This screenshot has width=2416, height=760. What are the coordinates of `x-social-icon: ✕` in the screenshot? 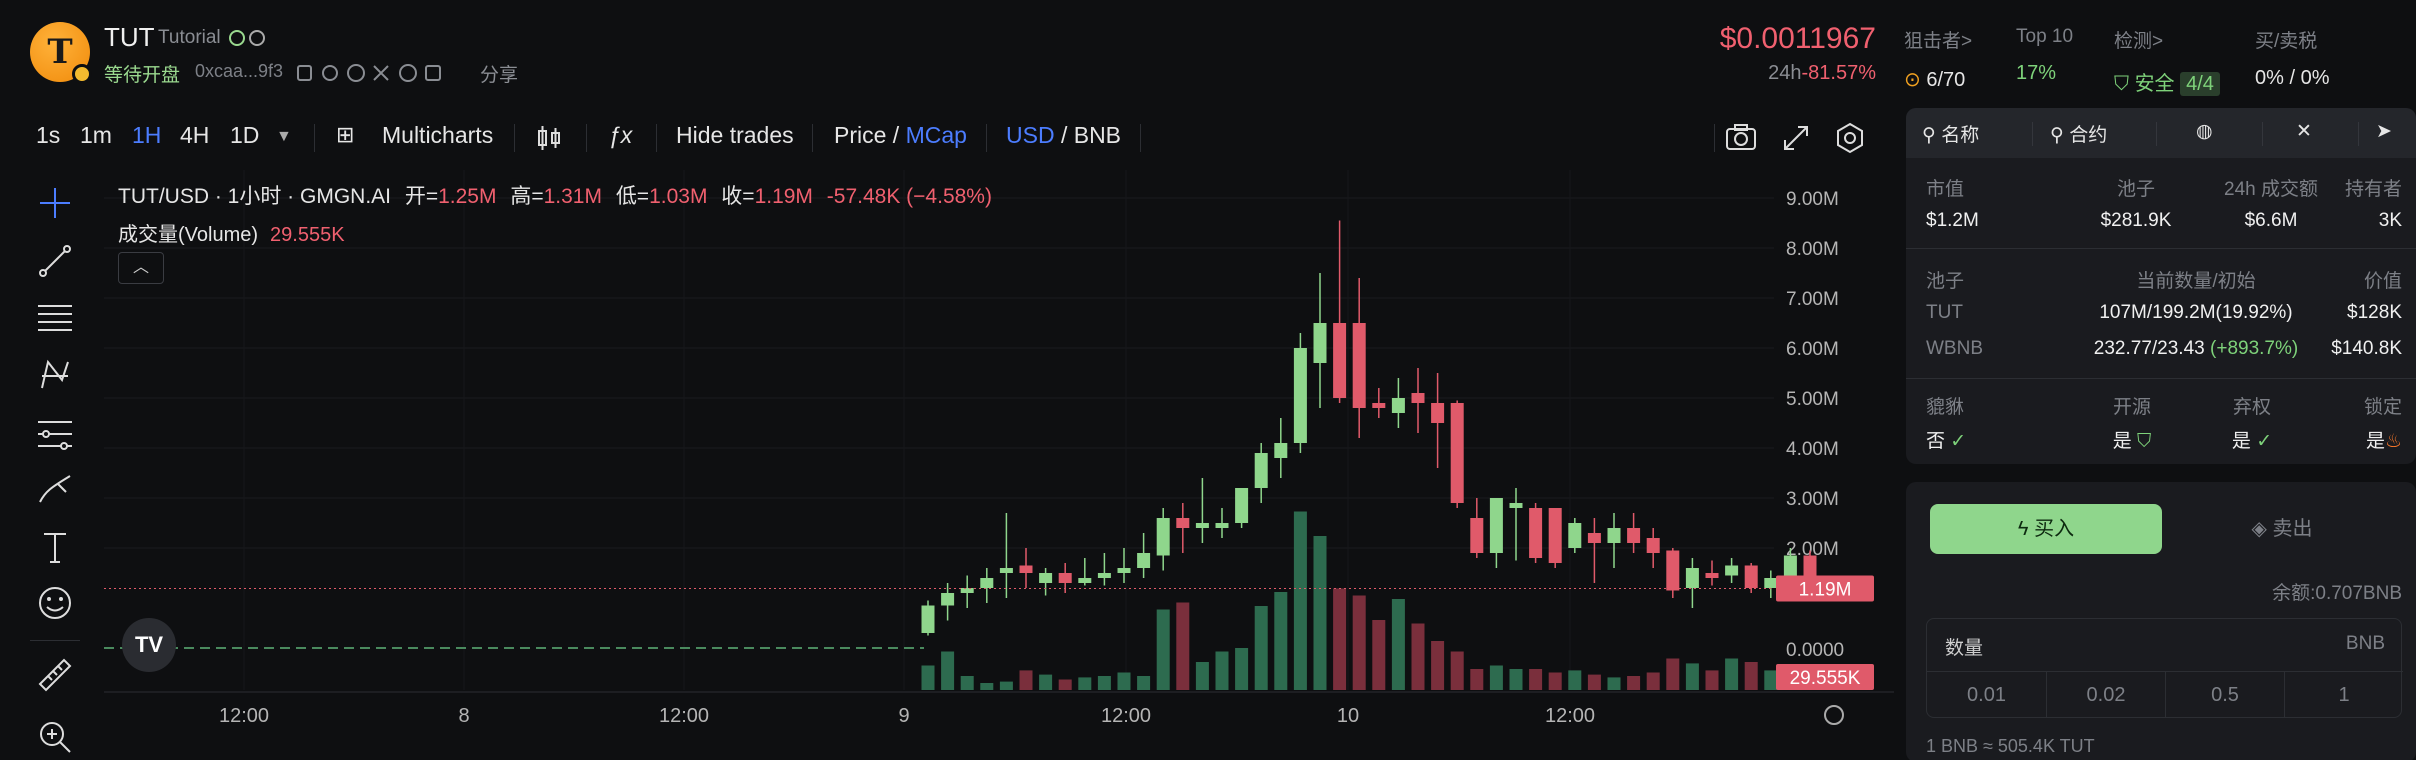 It's located at (2304, 131).